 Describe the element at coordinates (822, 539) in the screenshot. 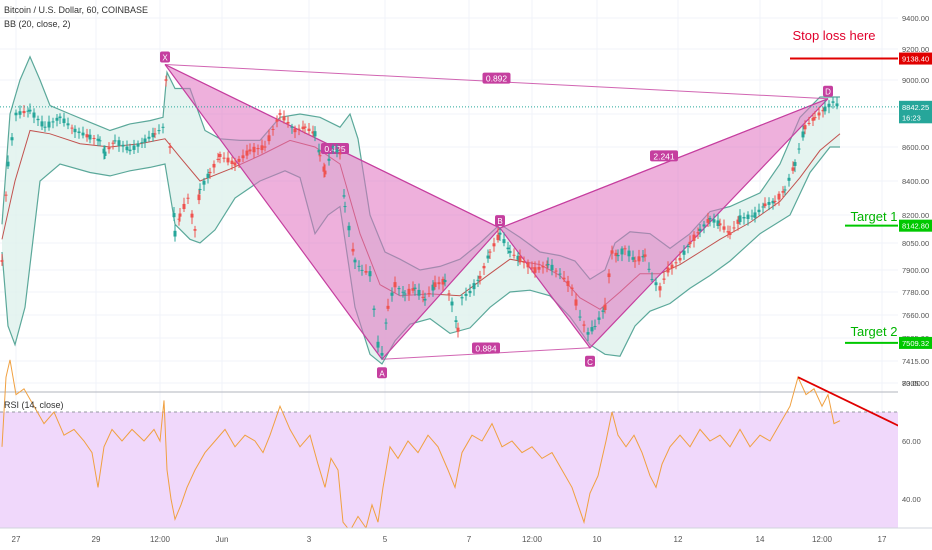

I see `time-tick-label: 12:00` at that location.